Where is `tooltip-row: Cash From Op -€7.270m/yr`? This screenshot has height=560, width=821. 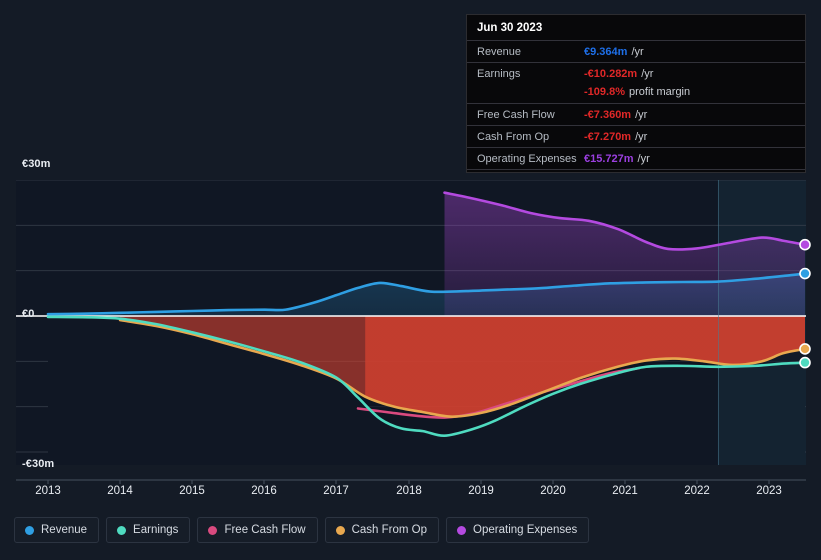 tooltip-row: Cash From Op -€7.270m/yr is located at coordinates (636, 136).